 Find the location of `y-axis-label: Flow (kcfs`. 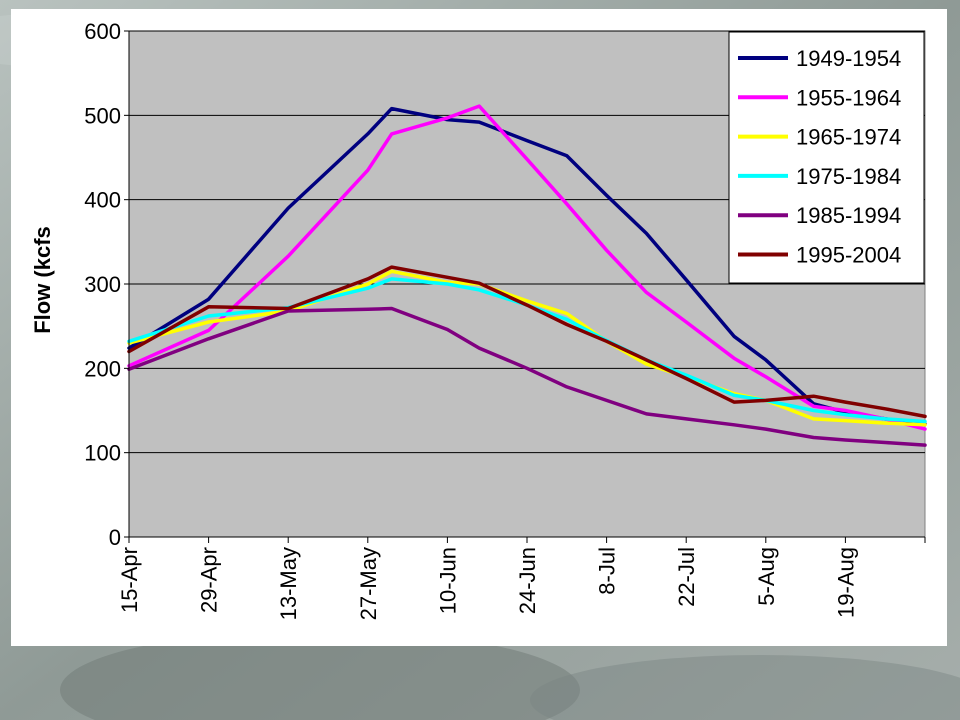

y-axis-label: Flow (kcfs is located at coordinates (42, 280).